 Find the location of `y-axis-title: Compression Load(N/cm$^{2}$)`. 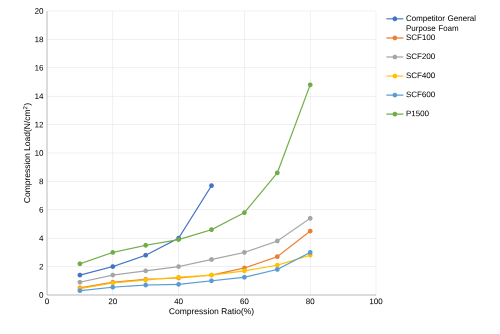

y-axis-title: Compression Load(N/cm$^{2}$) is located at coordinates (27, 153).